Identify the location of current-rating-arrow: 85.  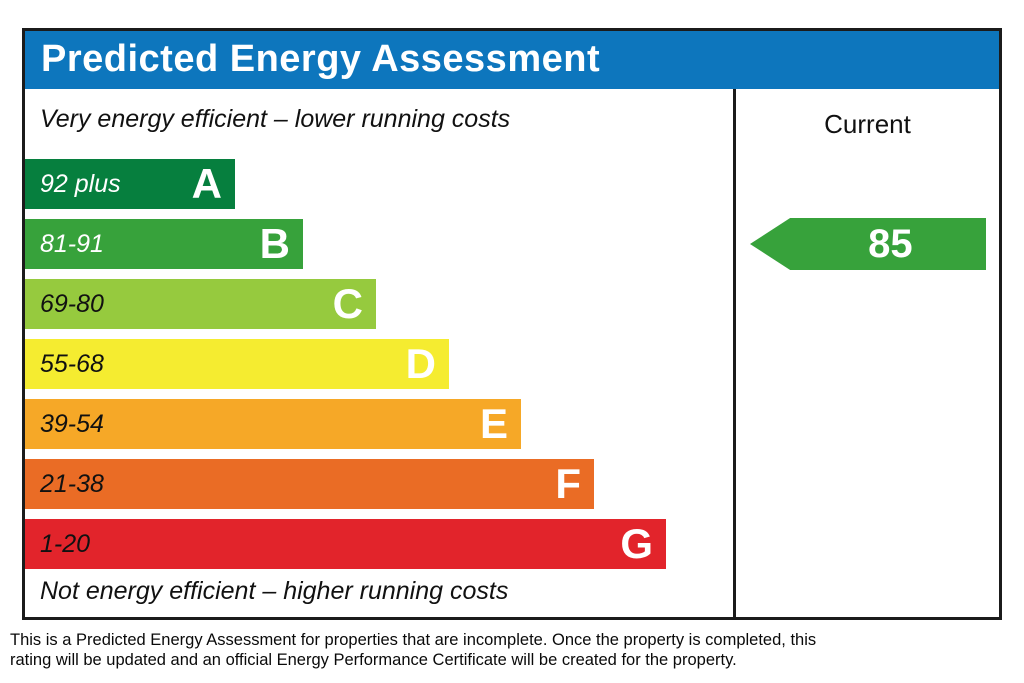
(868, 244).